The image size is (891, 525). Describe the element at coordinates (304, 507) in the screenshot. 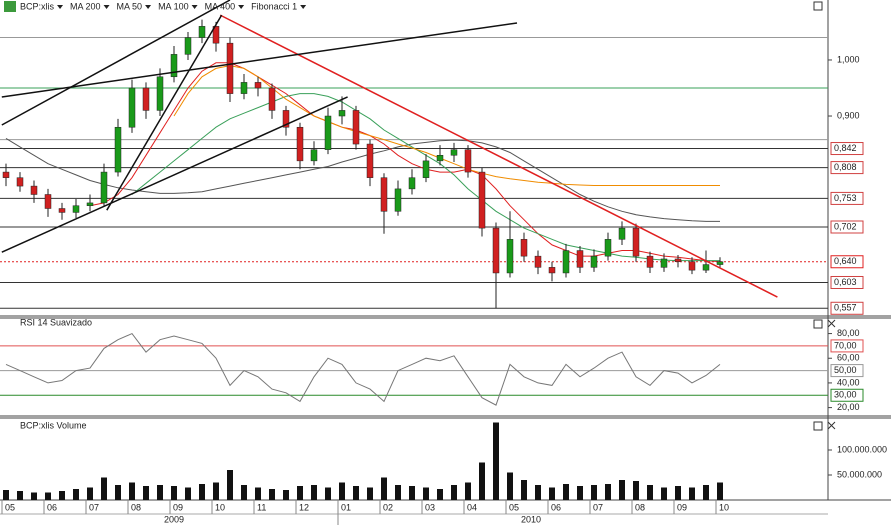

I see `x-tick-label: 12` at that location.